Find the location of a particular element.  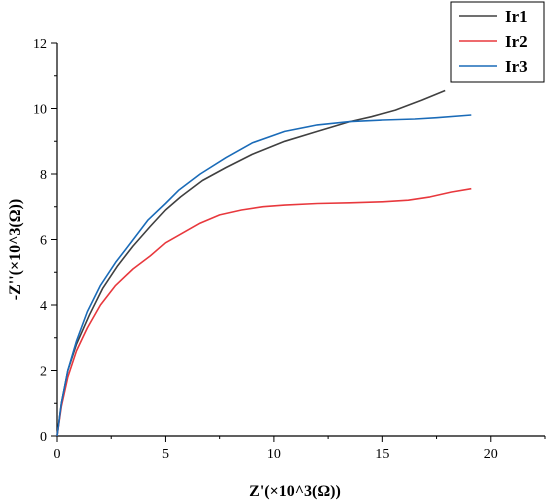

y-tick-label: 12 is located at coordinates (40, 44).